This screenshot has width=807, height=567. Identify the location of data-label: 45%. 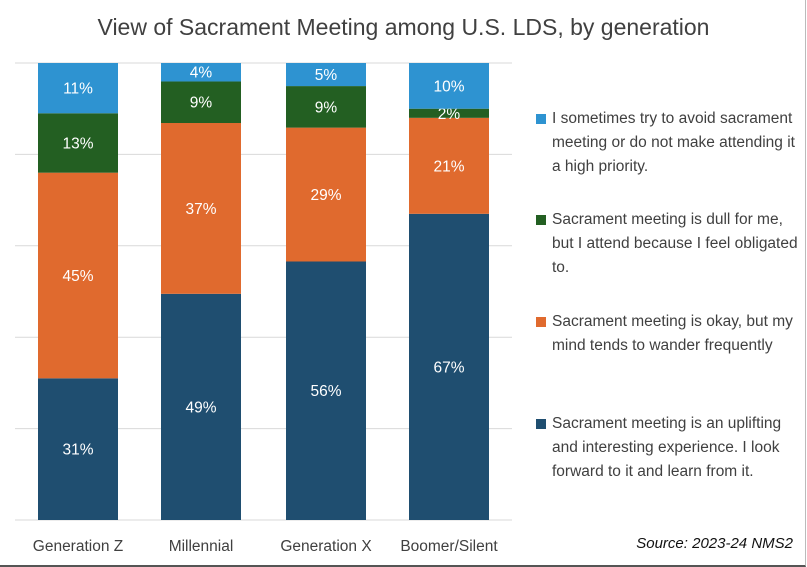
(77, 276).